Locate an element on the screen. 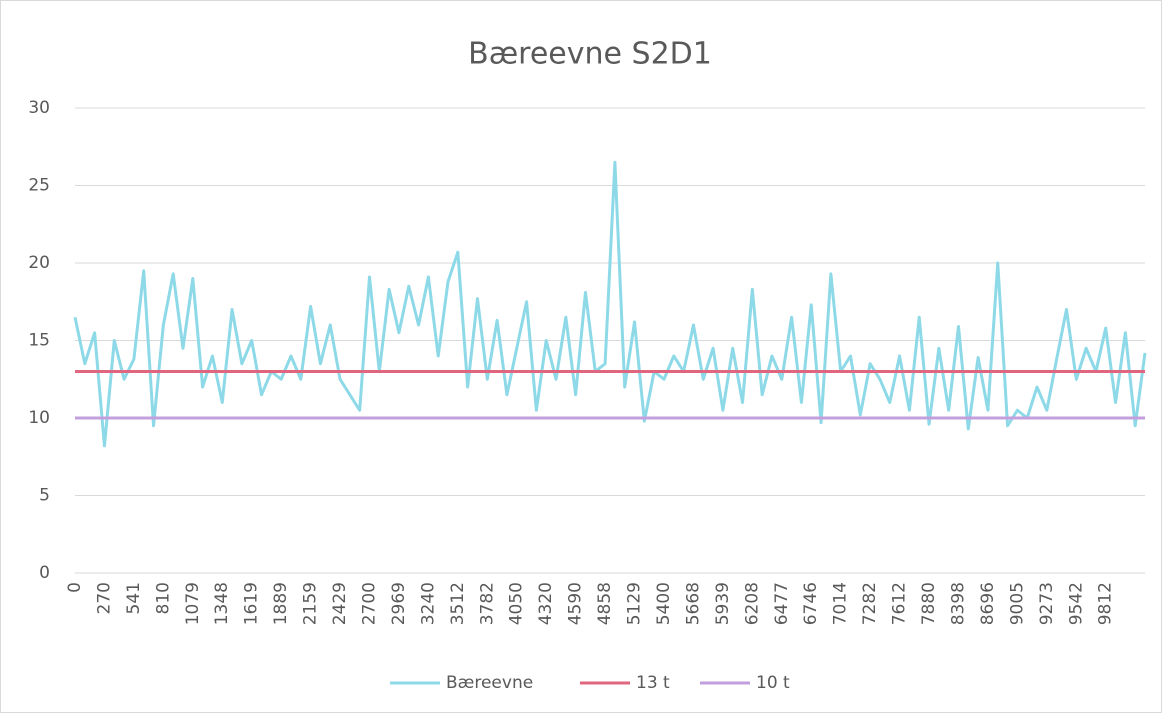 The image size is (1162, 713). x-tick-label: 9542 is located at coordinates (1076, 603).